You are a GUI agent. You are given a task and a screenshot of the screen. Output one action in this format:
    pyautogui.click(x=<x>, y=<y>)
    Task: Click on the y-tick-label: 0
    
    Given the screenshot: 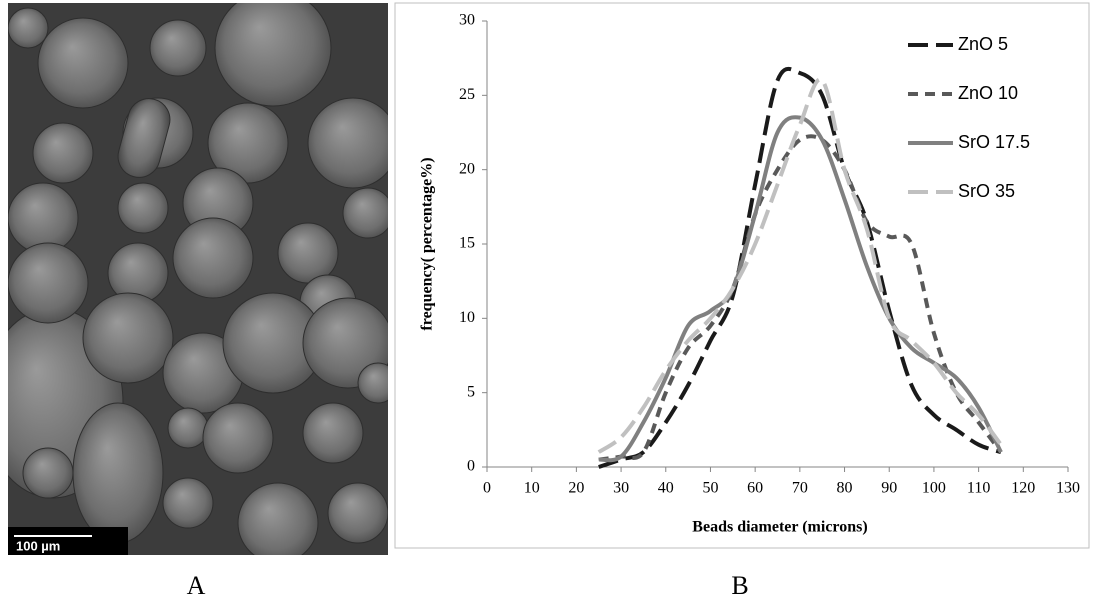 What is the action you would take?
    pyautogui.click(x=471, y=466)
    